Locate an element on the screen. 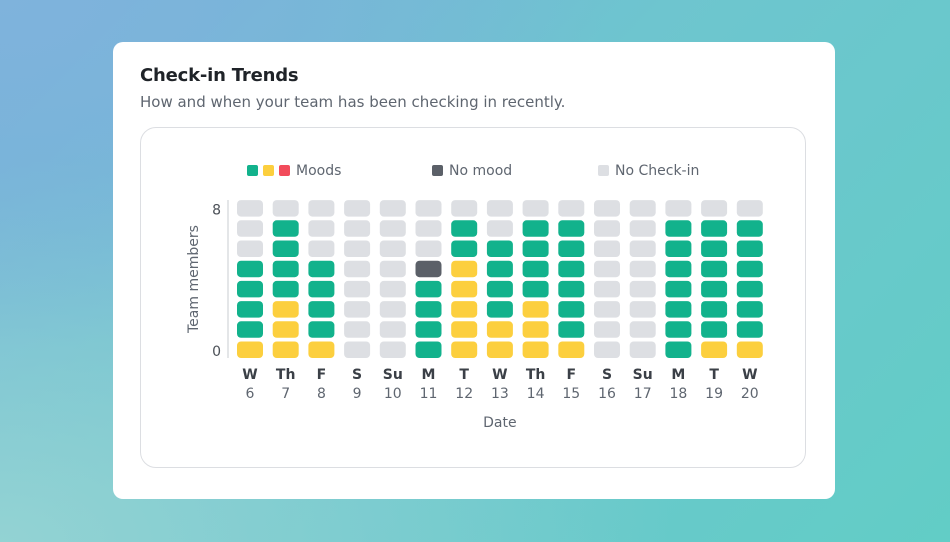 This screenshot has width=950, height=542. x-tick-date-label: 7 is located at coordinates (285, 394).